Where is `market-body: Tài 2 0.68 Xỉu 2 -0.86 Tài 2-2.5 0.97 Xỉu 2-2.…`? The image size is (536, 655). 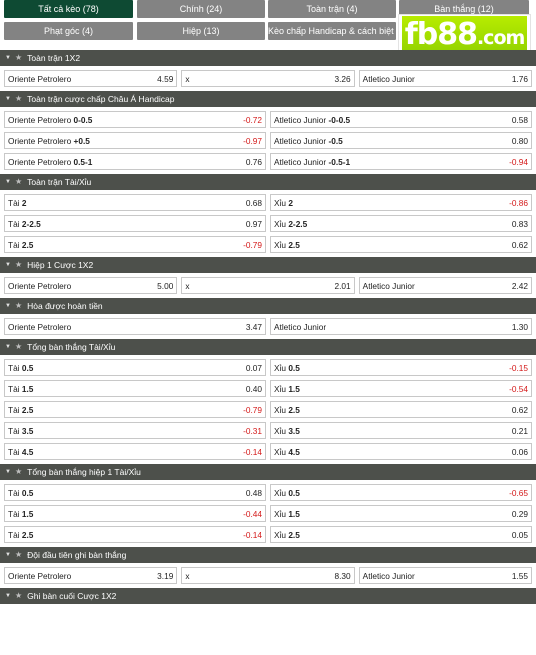
market-body: Tài 2 0.68 Xỉu 2 -0.86 Tài 2-2.5 0.97 Xỉu 2-2.… is located at coordinates (268, 221).